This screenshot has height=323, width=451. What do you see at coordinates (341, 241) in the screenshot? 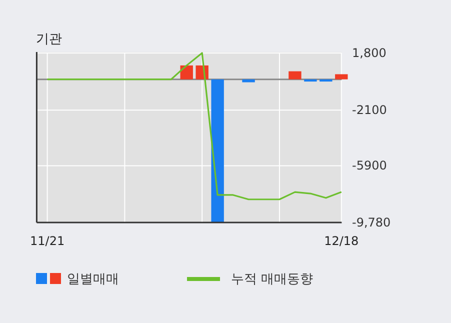
I see `x-tick-label: 12/18` at bounding box center [341, 241].